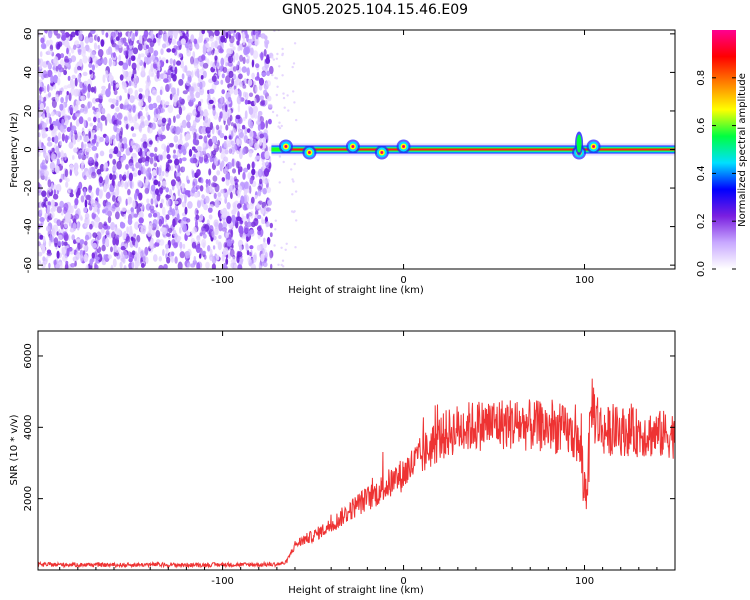 Image resolution: width=750 pixels, height=600 pixels. Describe the element at coordinates (375, 10) in the screenshot. I see `chart-title: GN05.2025.104.15.46.E09` at that location.